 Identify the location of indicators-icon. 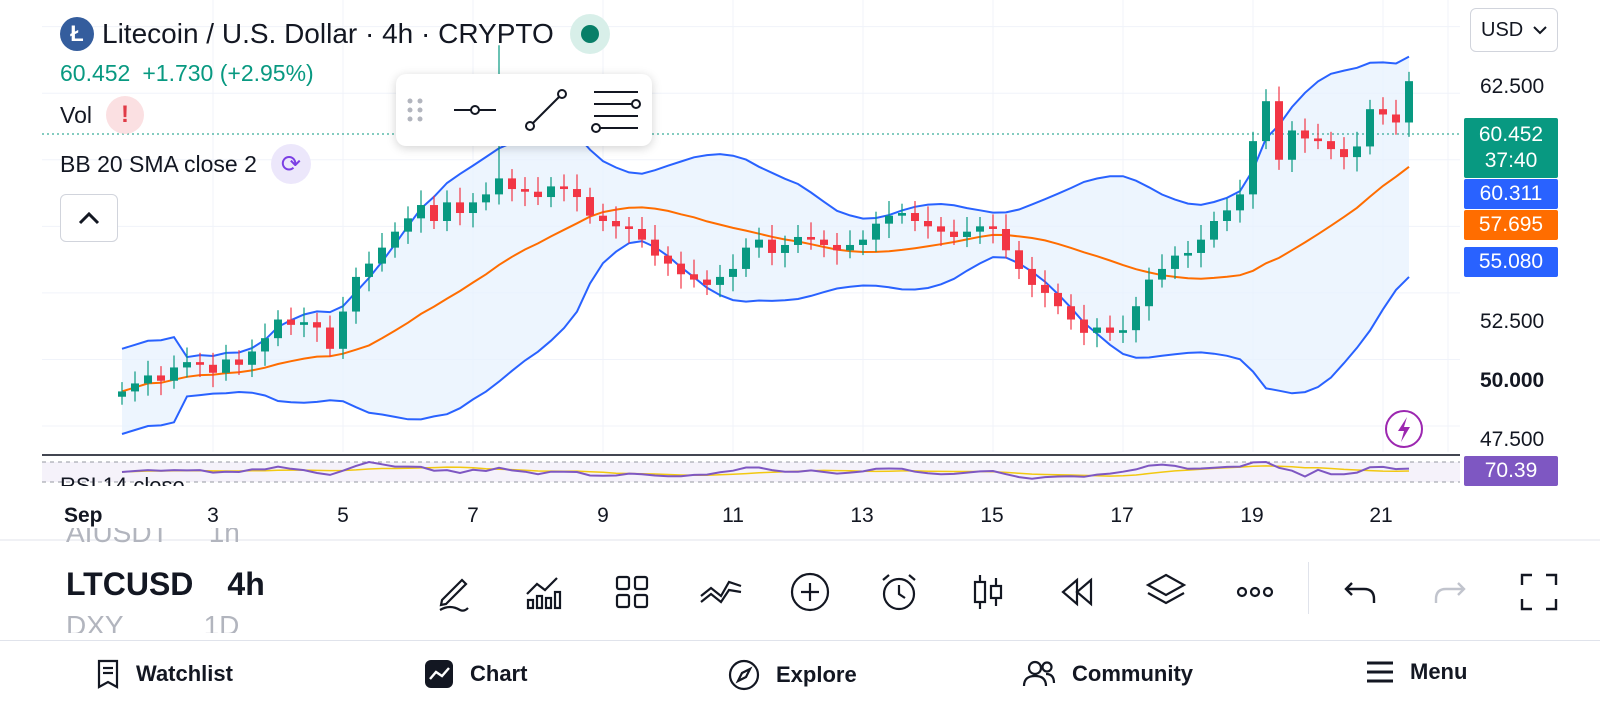
(544, 593).